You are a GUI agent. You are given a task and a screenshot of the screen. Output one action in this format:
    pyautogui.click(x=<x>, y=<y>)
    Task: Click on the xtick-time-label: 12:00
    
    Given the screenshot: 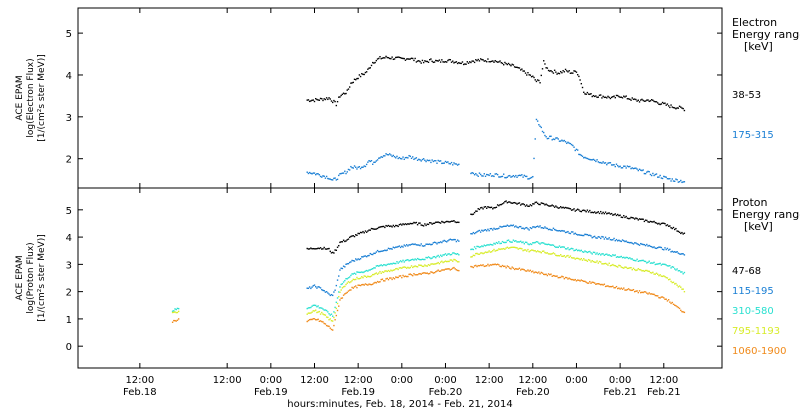 What is the action you would take?
    pyautogui.click(x=139, y=380)
    